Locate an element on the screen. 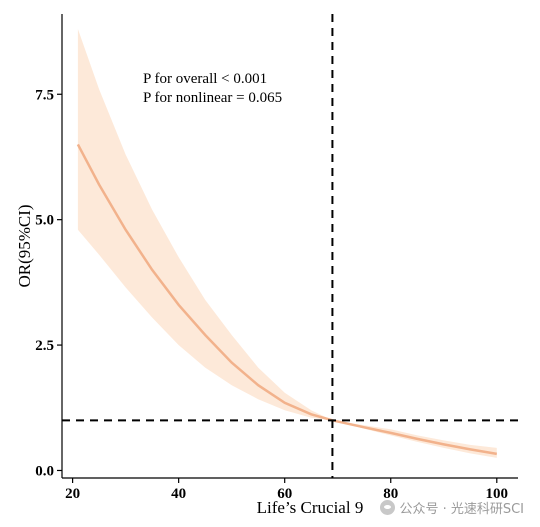 The image size is (540, 527). y-tick-label: 0.0 is located at coordinates (44, 471).